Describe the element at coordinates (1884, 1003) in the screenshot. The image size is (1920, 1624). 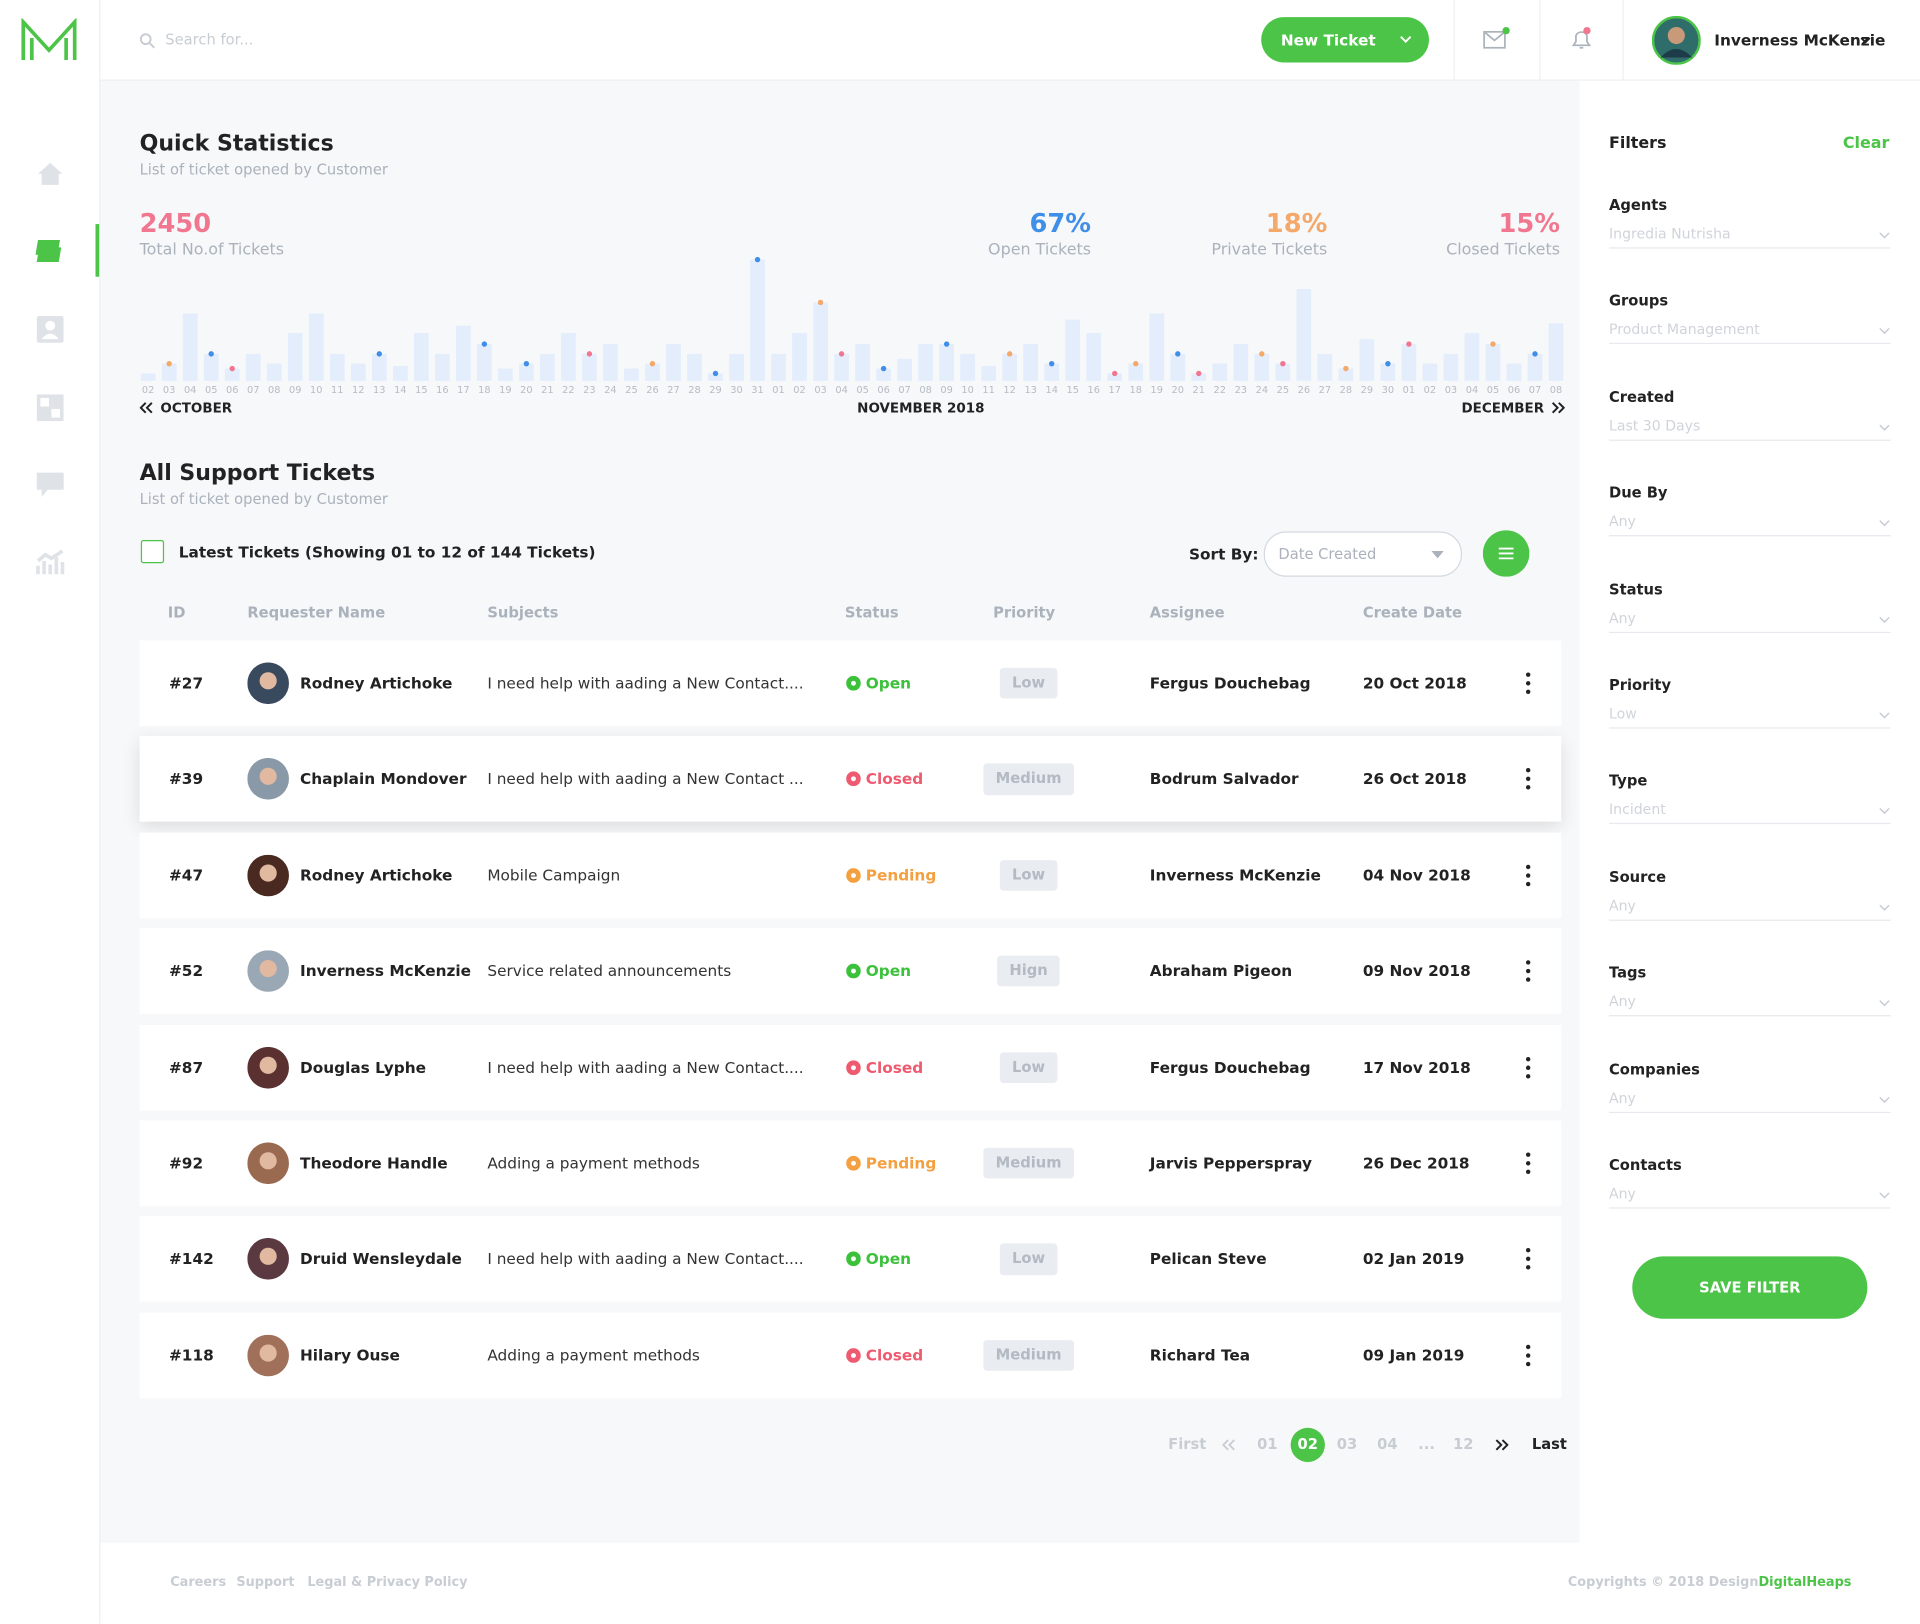
I see `caret` at that location.